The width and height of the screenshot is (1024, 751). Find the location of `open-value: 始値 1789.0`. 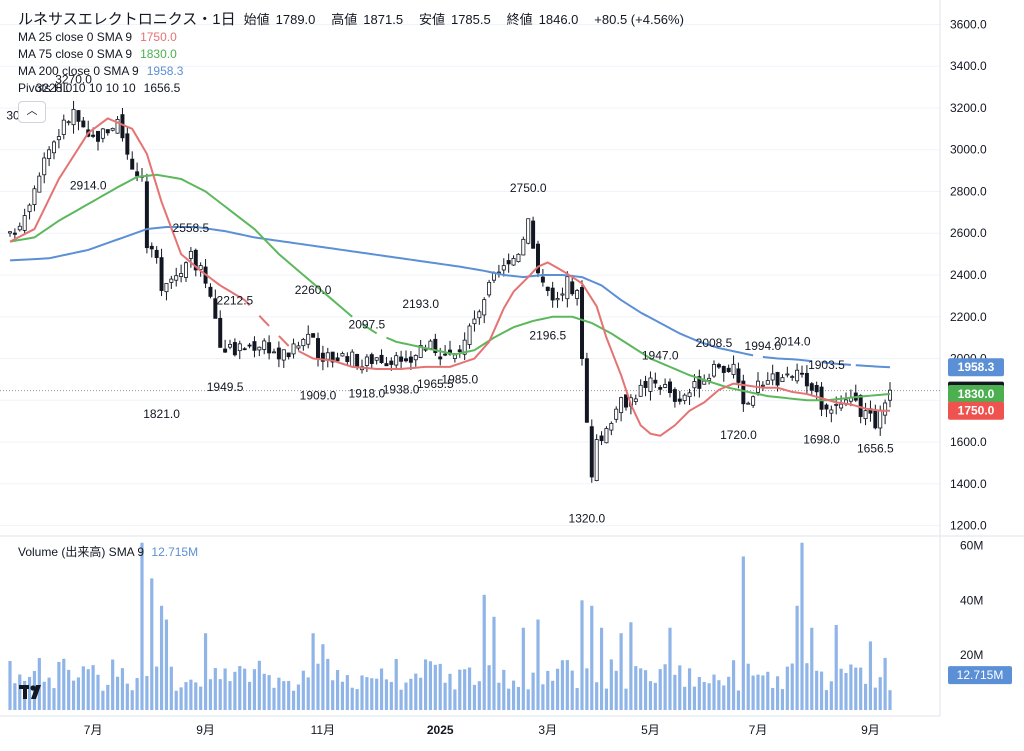

open-value: 始値 1789.0 is located at coordinates (279, 19).